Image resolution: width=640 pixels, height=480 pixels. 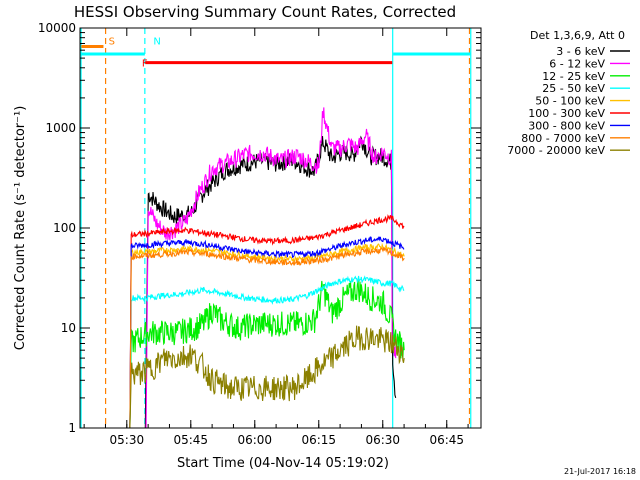 What do you see at coordinates (64, 228) in the screenshot?
I see `y-tick-label-2: 100` at bounding box center [64, 228].